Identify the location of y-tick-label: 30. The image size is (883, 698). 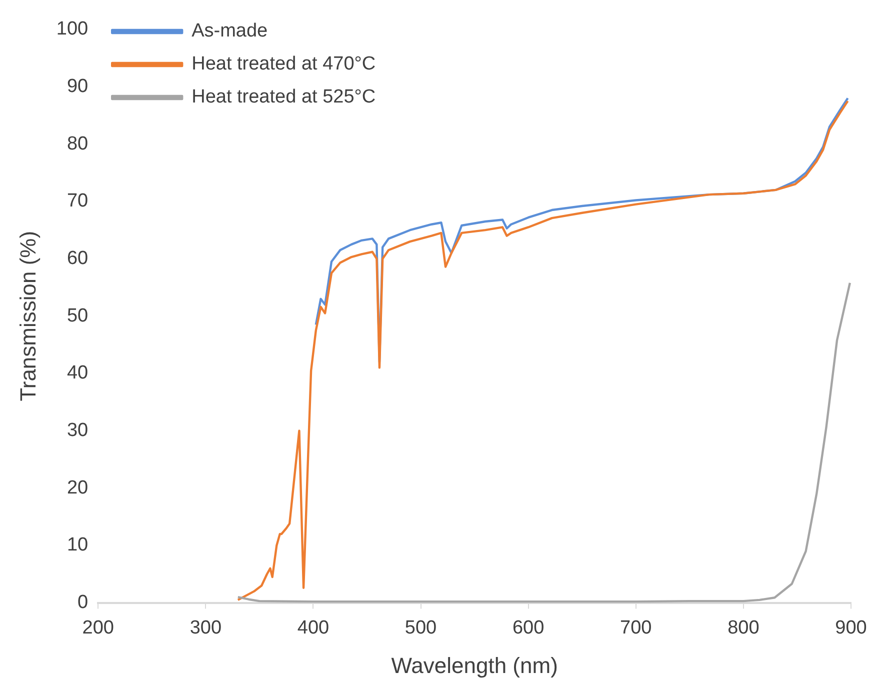
(77, 431).